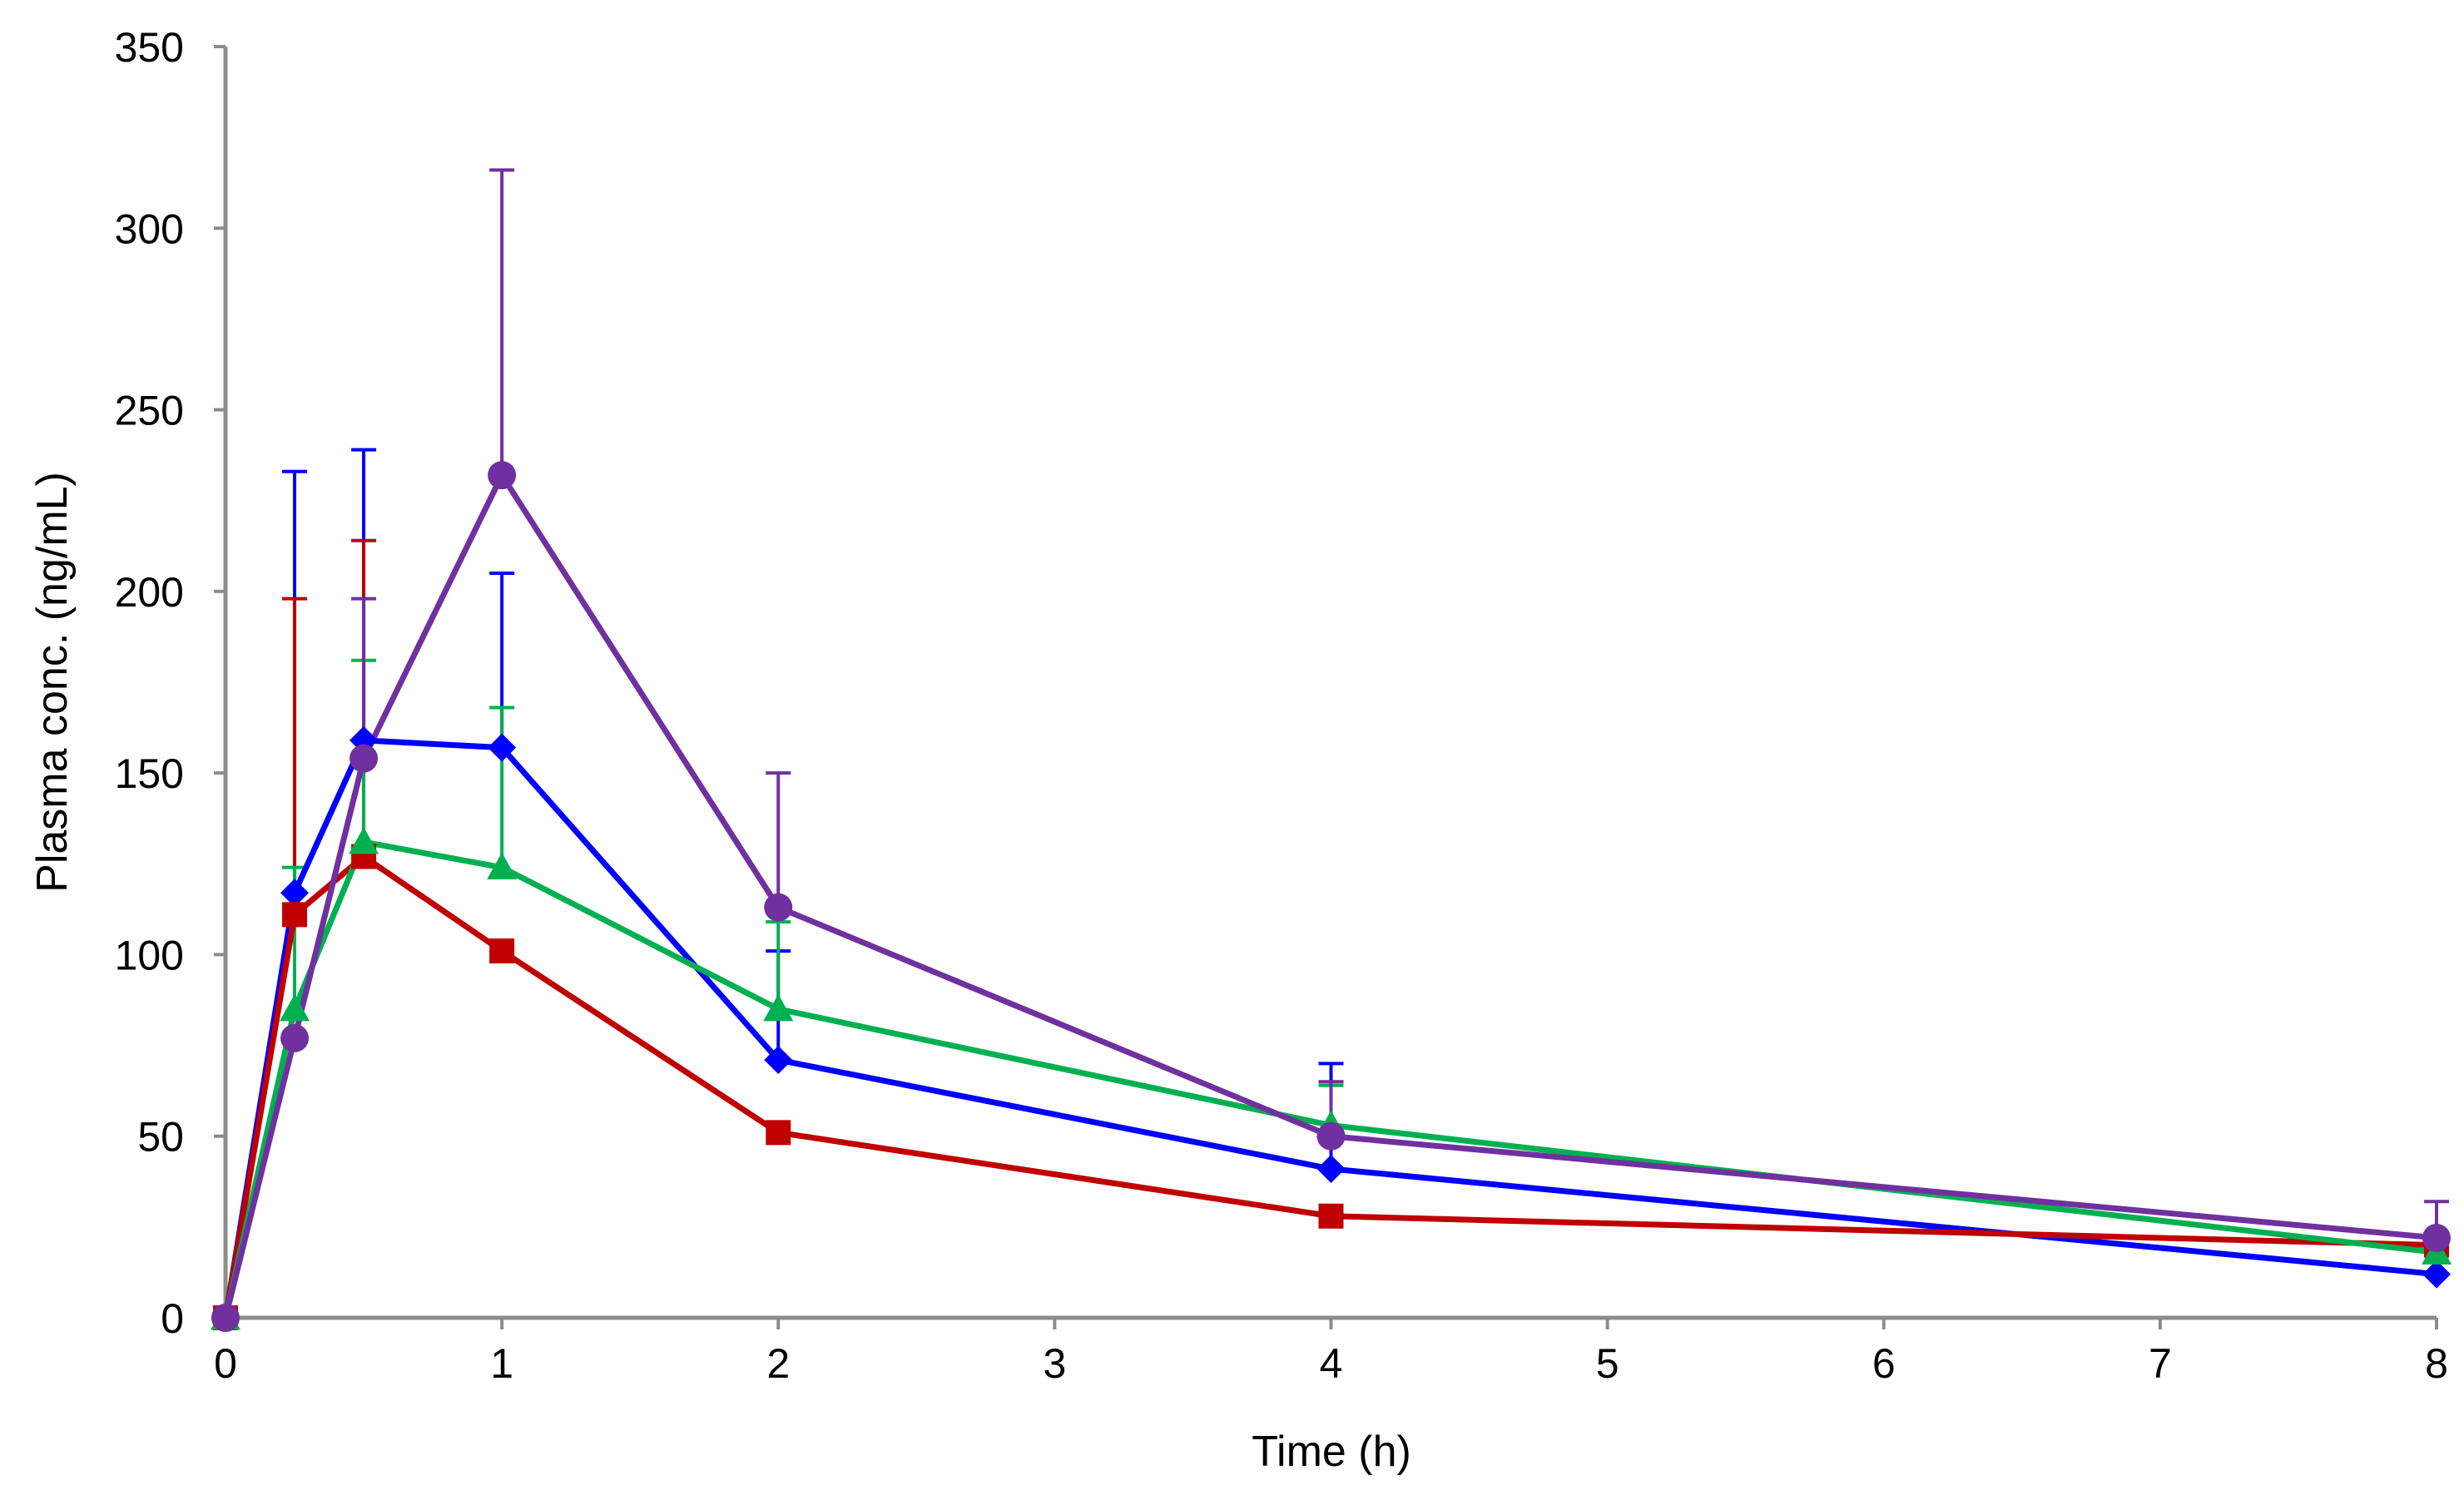  Describe the element at coordinates (149, 47) in the screenshot. I see `y-tick-label: 350` at that location.